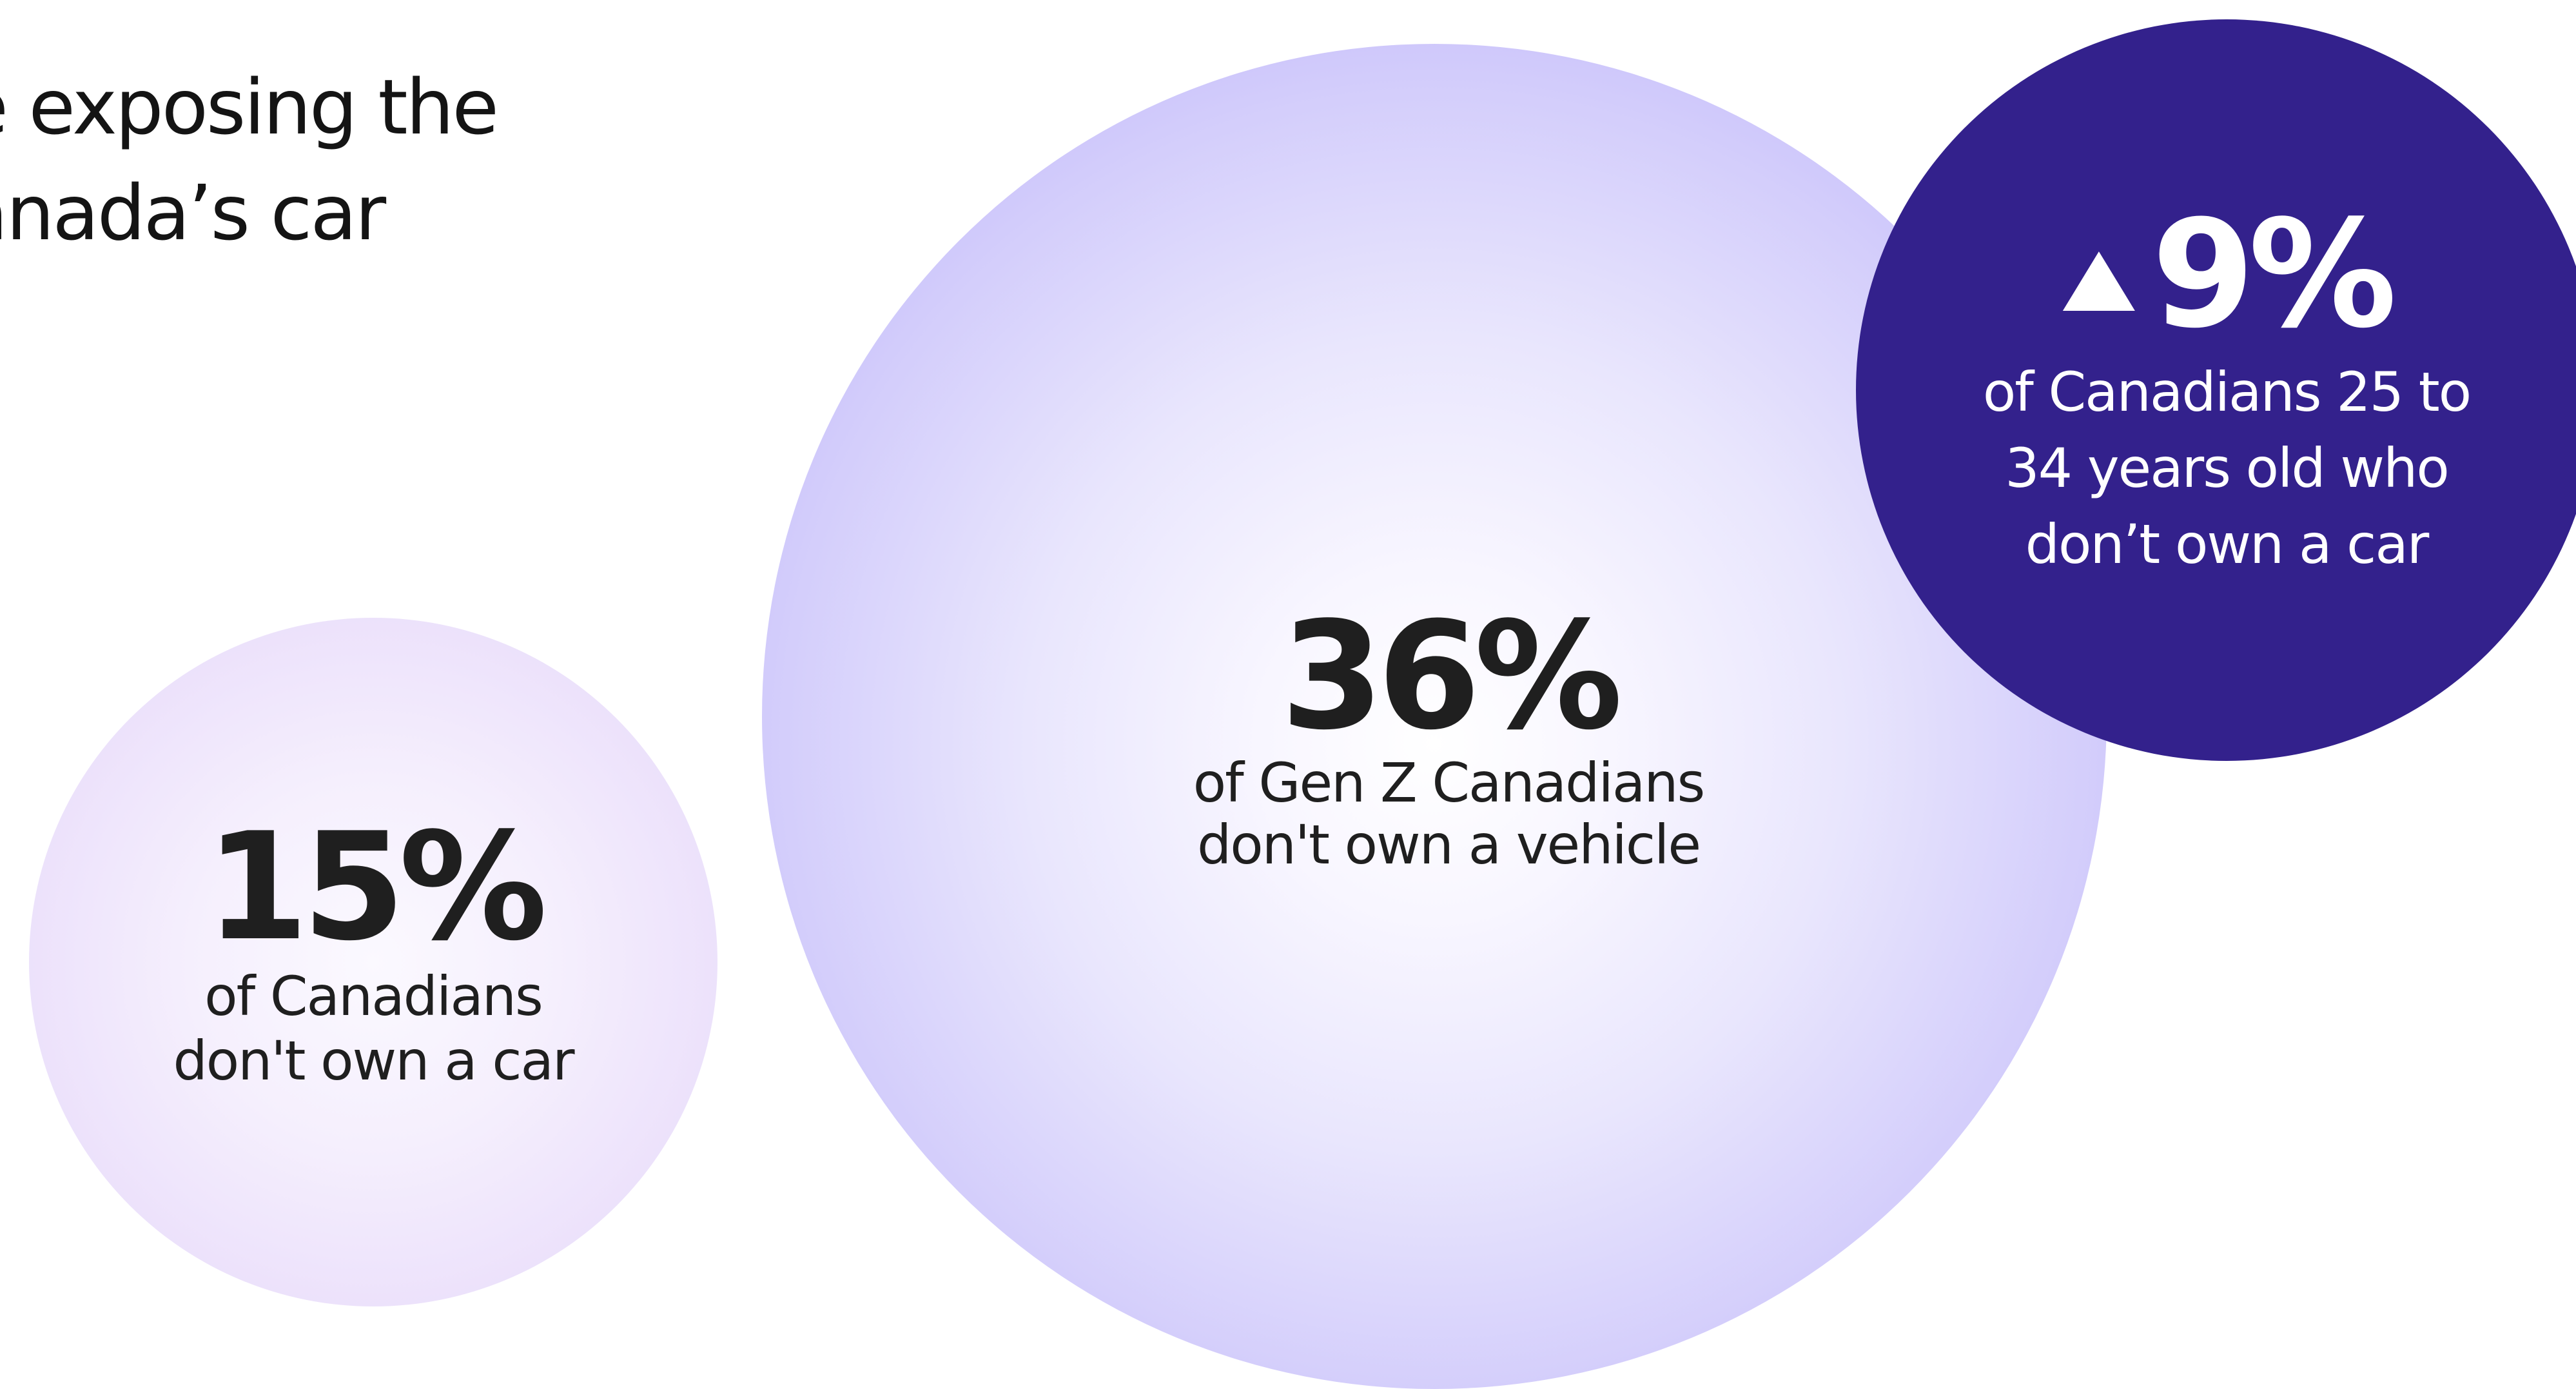 This screenshot has height=1389, width=2576. I want to click on stat-label-line: of Canadians, so click(374, 997).